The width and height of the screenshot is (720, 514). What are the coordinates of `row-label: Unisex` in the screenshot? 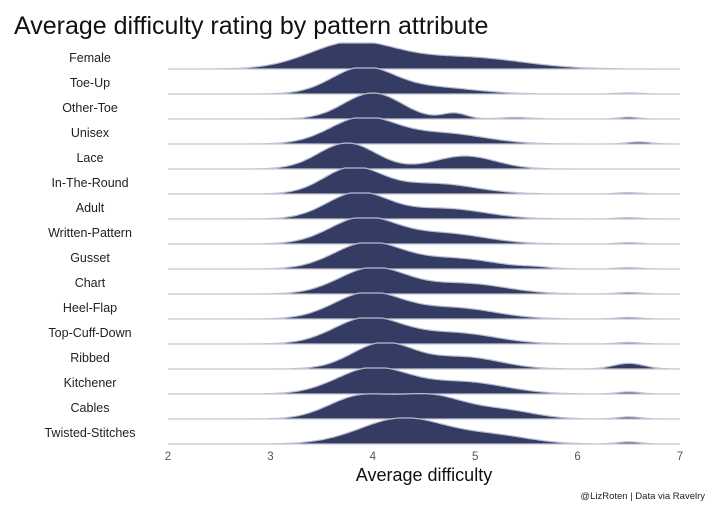 It's located at (90, 133).